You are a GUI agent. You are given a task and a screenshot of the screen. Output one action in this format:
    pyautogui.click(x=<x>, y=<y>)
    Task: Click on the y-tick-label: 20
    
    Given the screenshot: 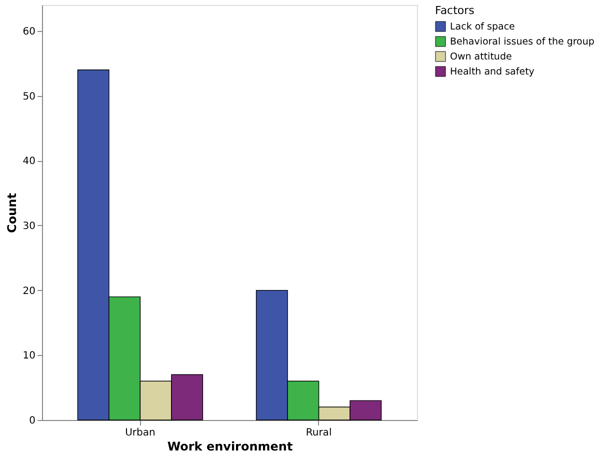 What is the action you would take?
    pyautogui.click(x=29, y=291)
    